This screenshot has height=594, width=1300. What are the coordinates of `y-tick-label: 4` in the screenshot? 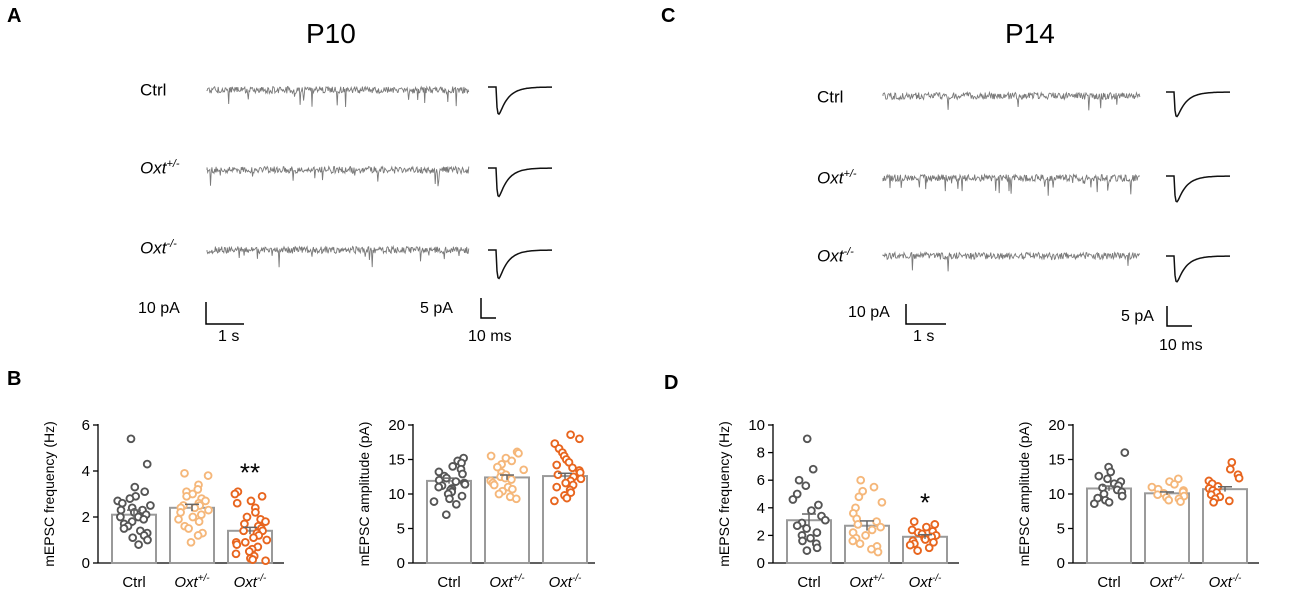 It's located at (761, 508).